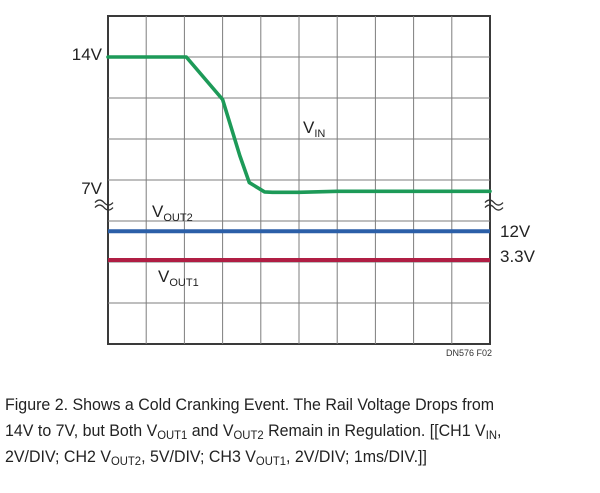 The image size is (600, 493). Describe the element at coordinates (518, 256) in the screenshot. I see `y-tick-label-3.3v: 3.3V` at that location.